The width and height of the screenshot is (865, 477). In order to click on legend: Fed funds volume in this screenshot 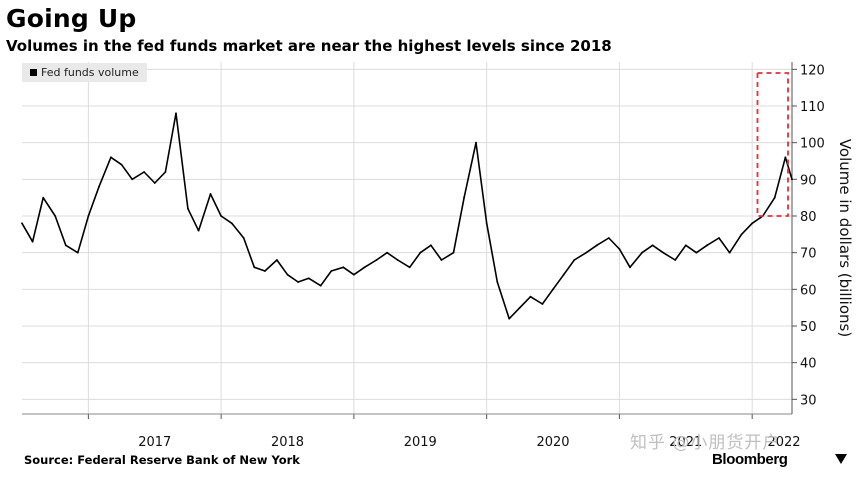, I will do `click(84, 72)`.